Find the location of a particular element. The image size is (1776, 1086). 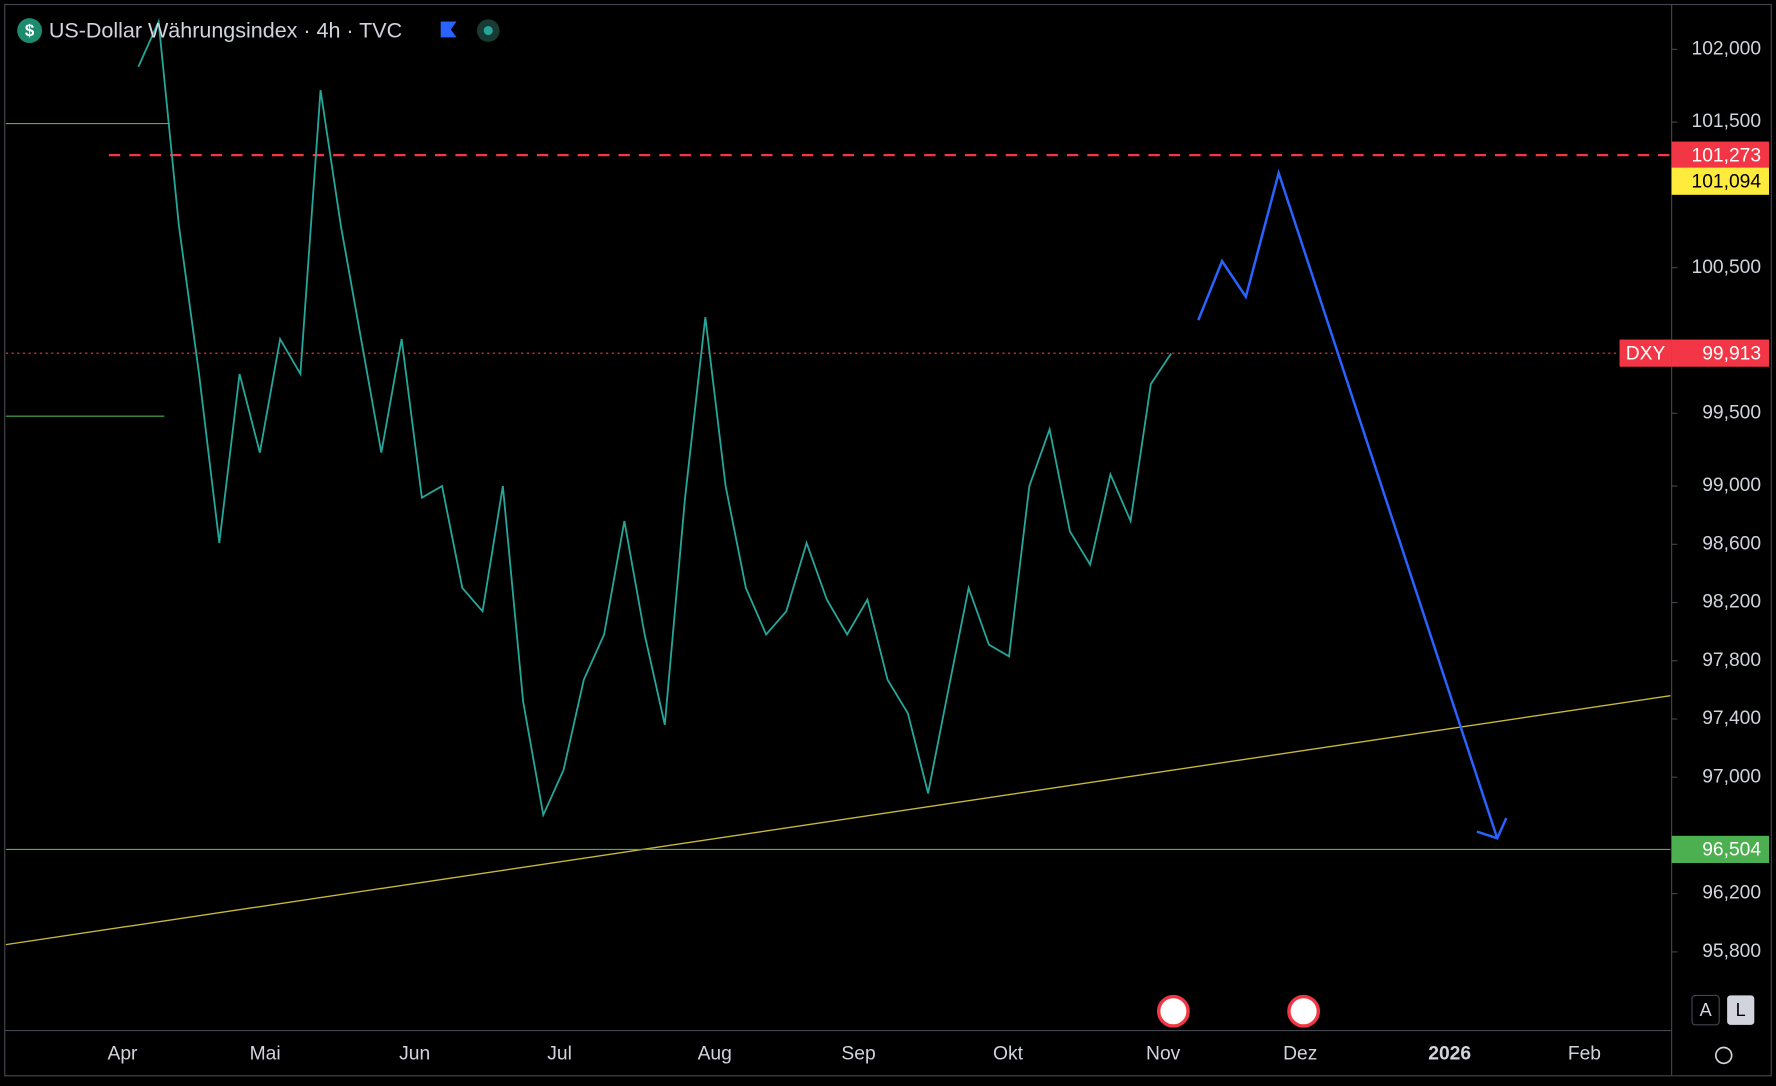

y-tick-label: 101,500 is located at coordinates (1727, 121).